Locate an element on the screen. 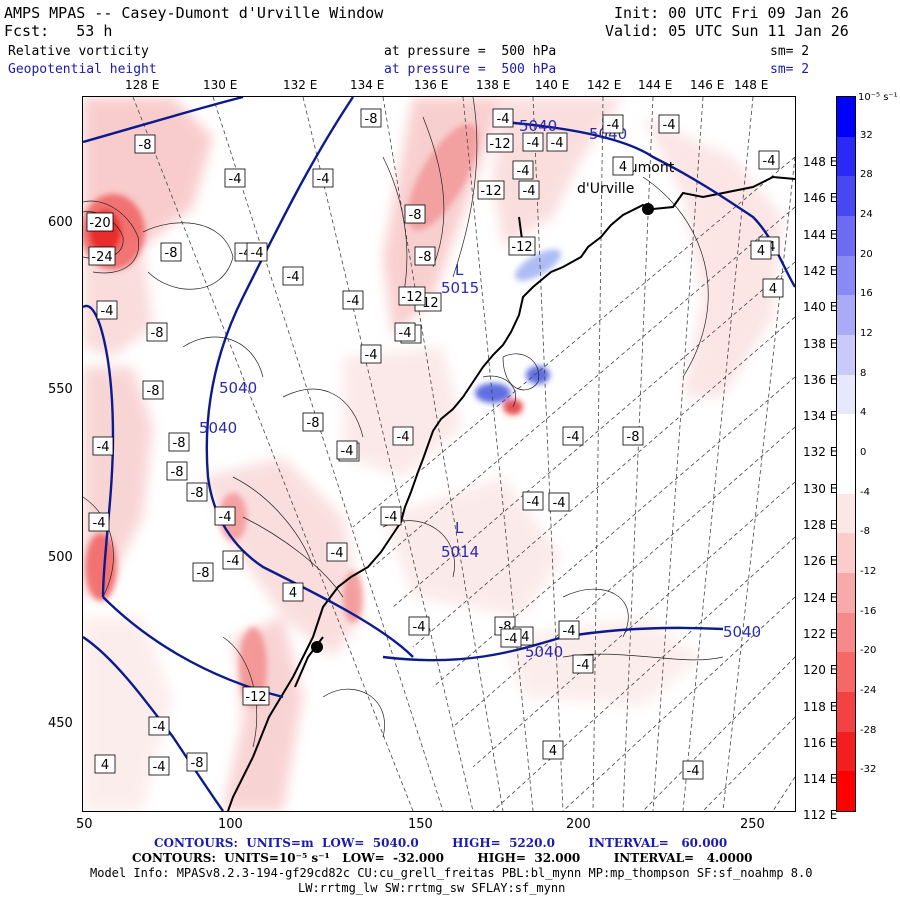  svg-text: L is located at coordinates (459, 528).